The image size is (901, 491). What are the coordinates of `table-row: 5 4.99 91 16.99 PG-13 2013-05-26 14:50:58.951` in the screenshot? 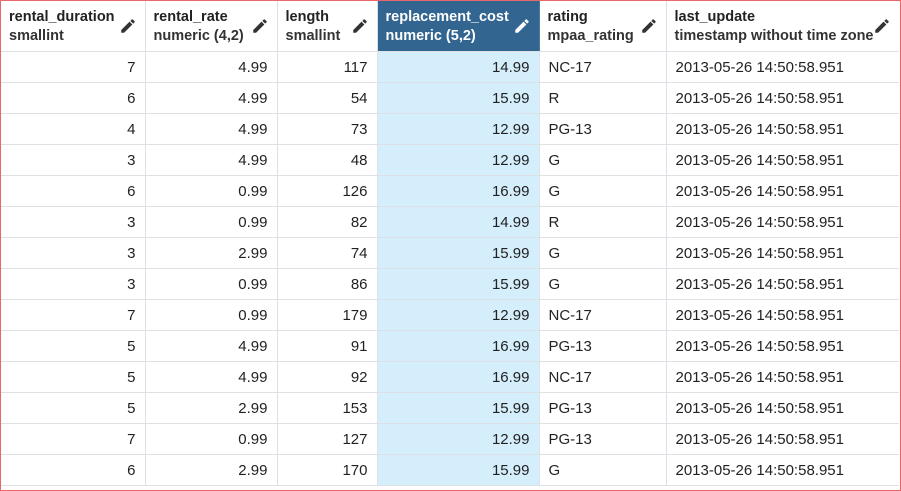 It's located at (450, 346).